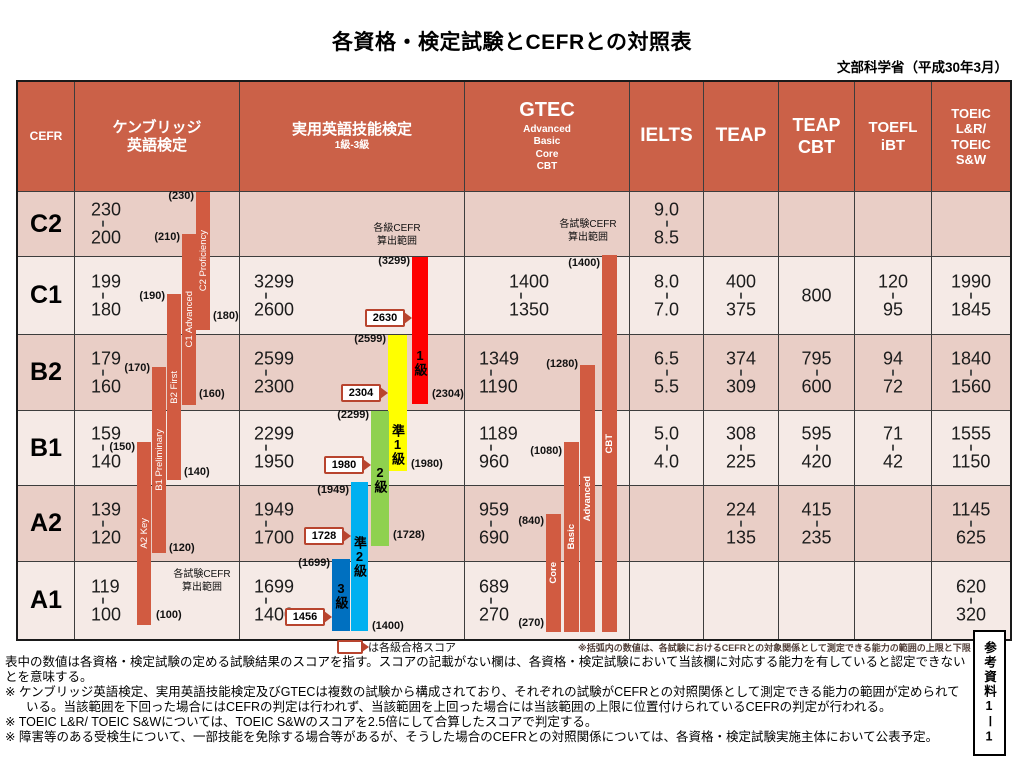 The height and width of the screenshot is (777, 1024). What do you see at coordinates (971, 309) in the screenshot?
I see `score-lo: 1845` at bounding box center [971, 309].